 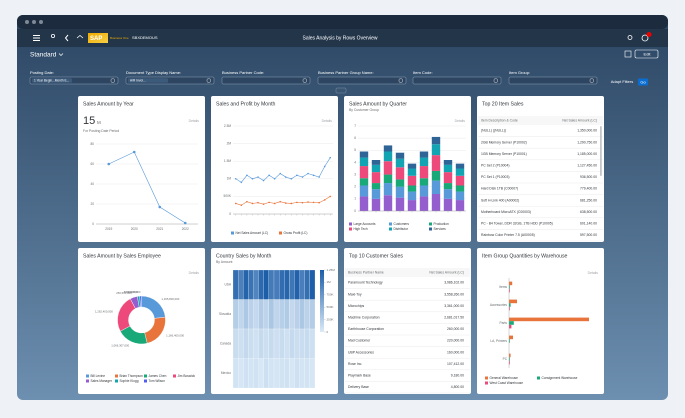 I want to click on go-button, so click(x=643, y=82).